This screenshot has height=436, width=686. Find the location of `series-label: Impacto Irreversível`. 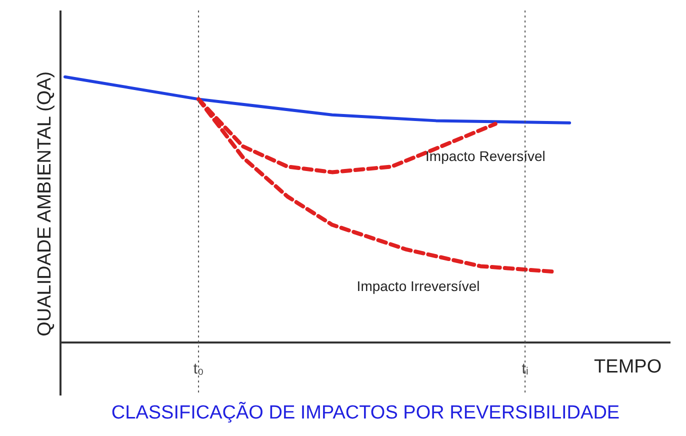

series-label: Impacto Irreversível is located at coordinates (418, 286).